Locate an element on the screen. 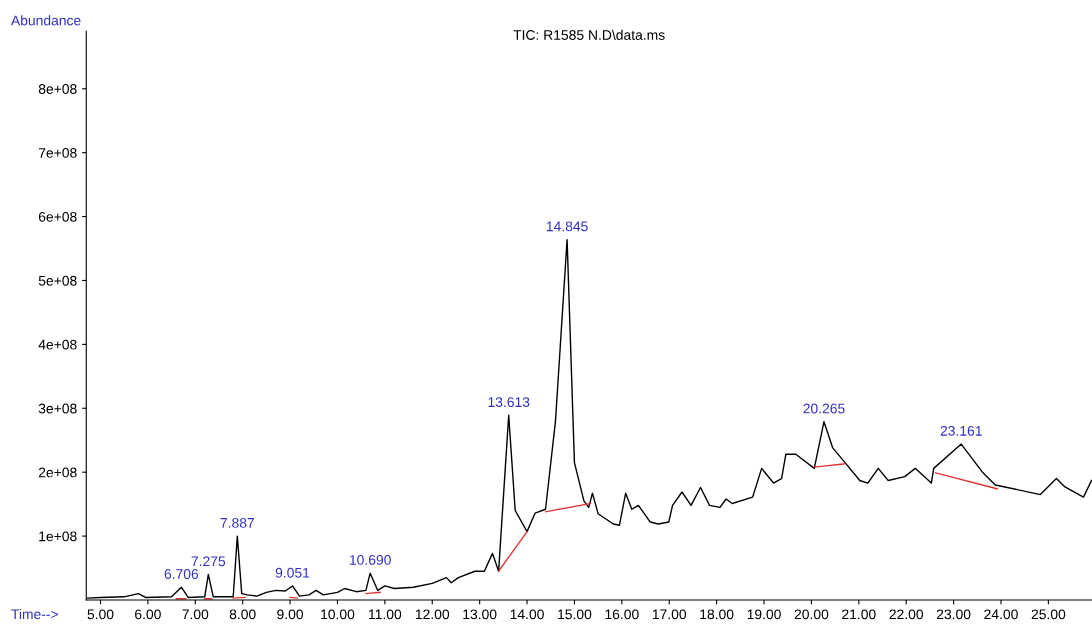 The width and height of the screenshot is (1092, 625). annotation: 13.613 is located at coordinates (509, 402).